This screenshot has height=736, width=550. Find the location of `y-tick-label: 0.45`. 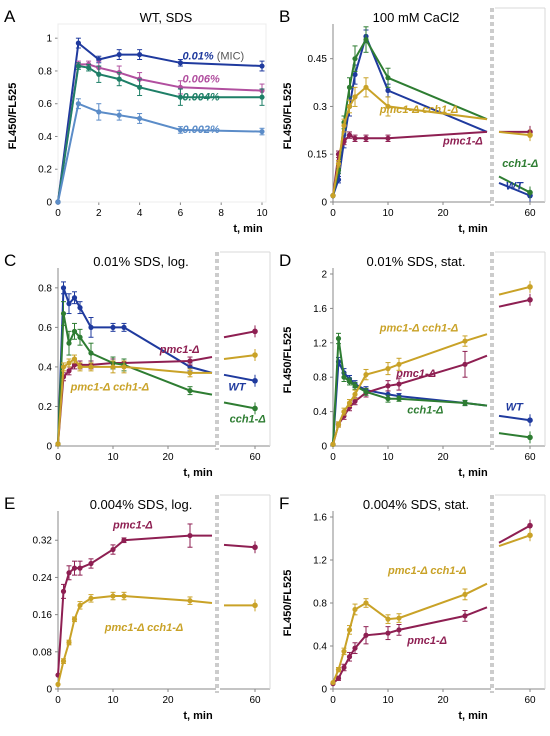

y-tick-label: 0.45 is located at coordinates (318, 59).